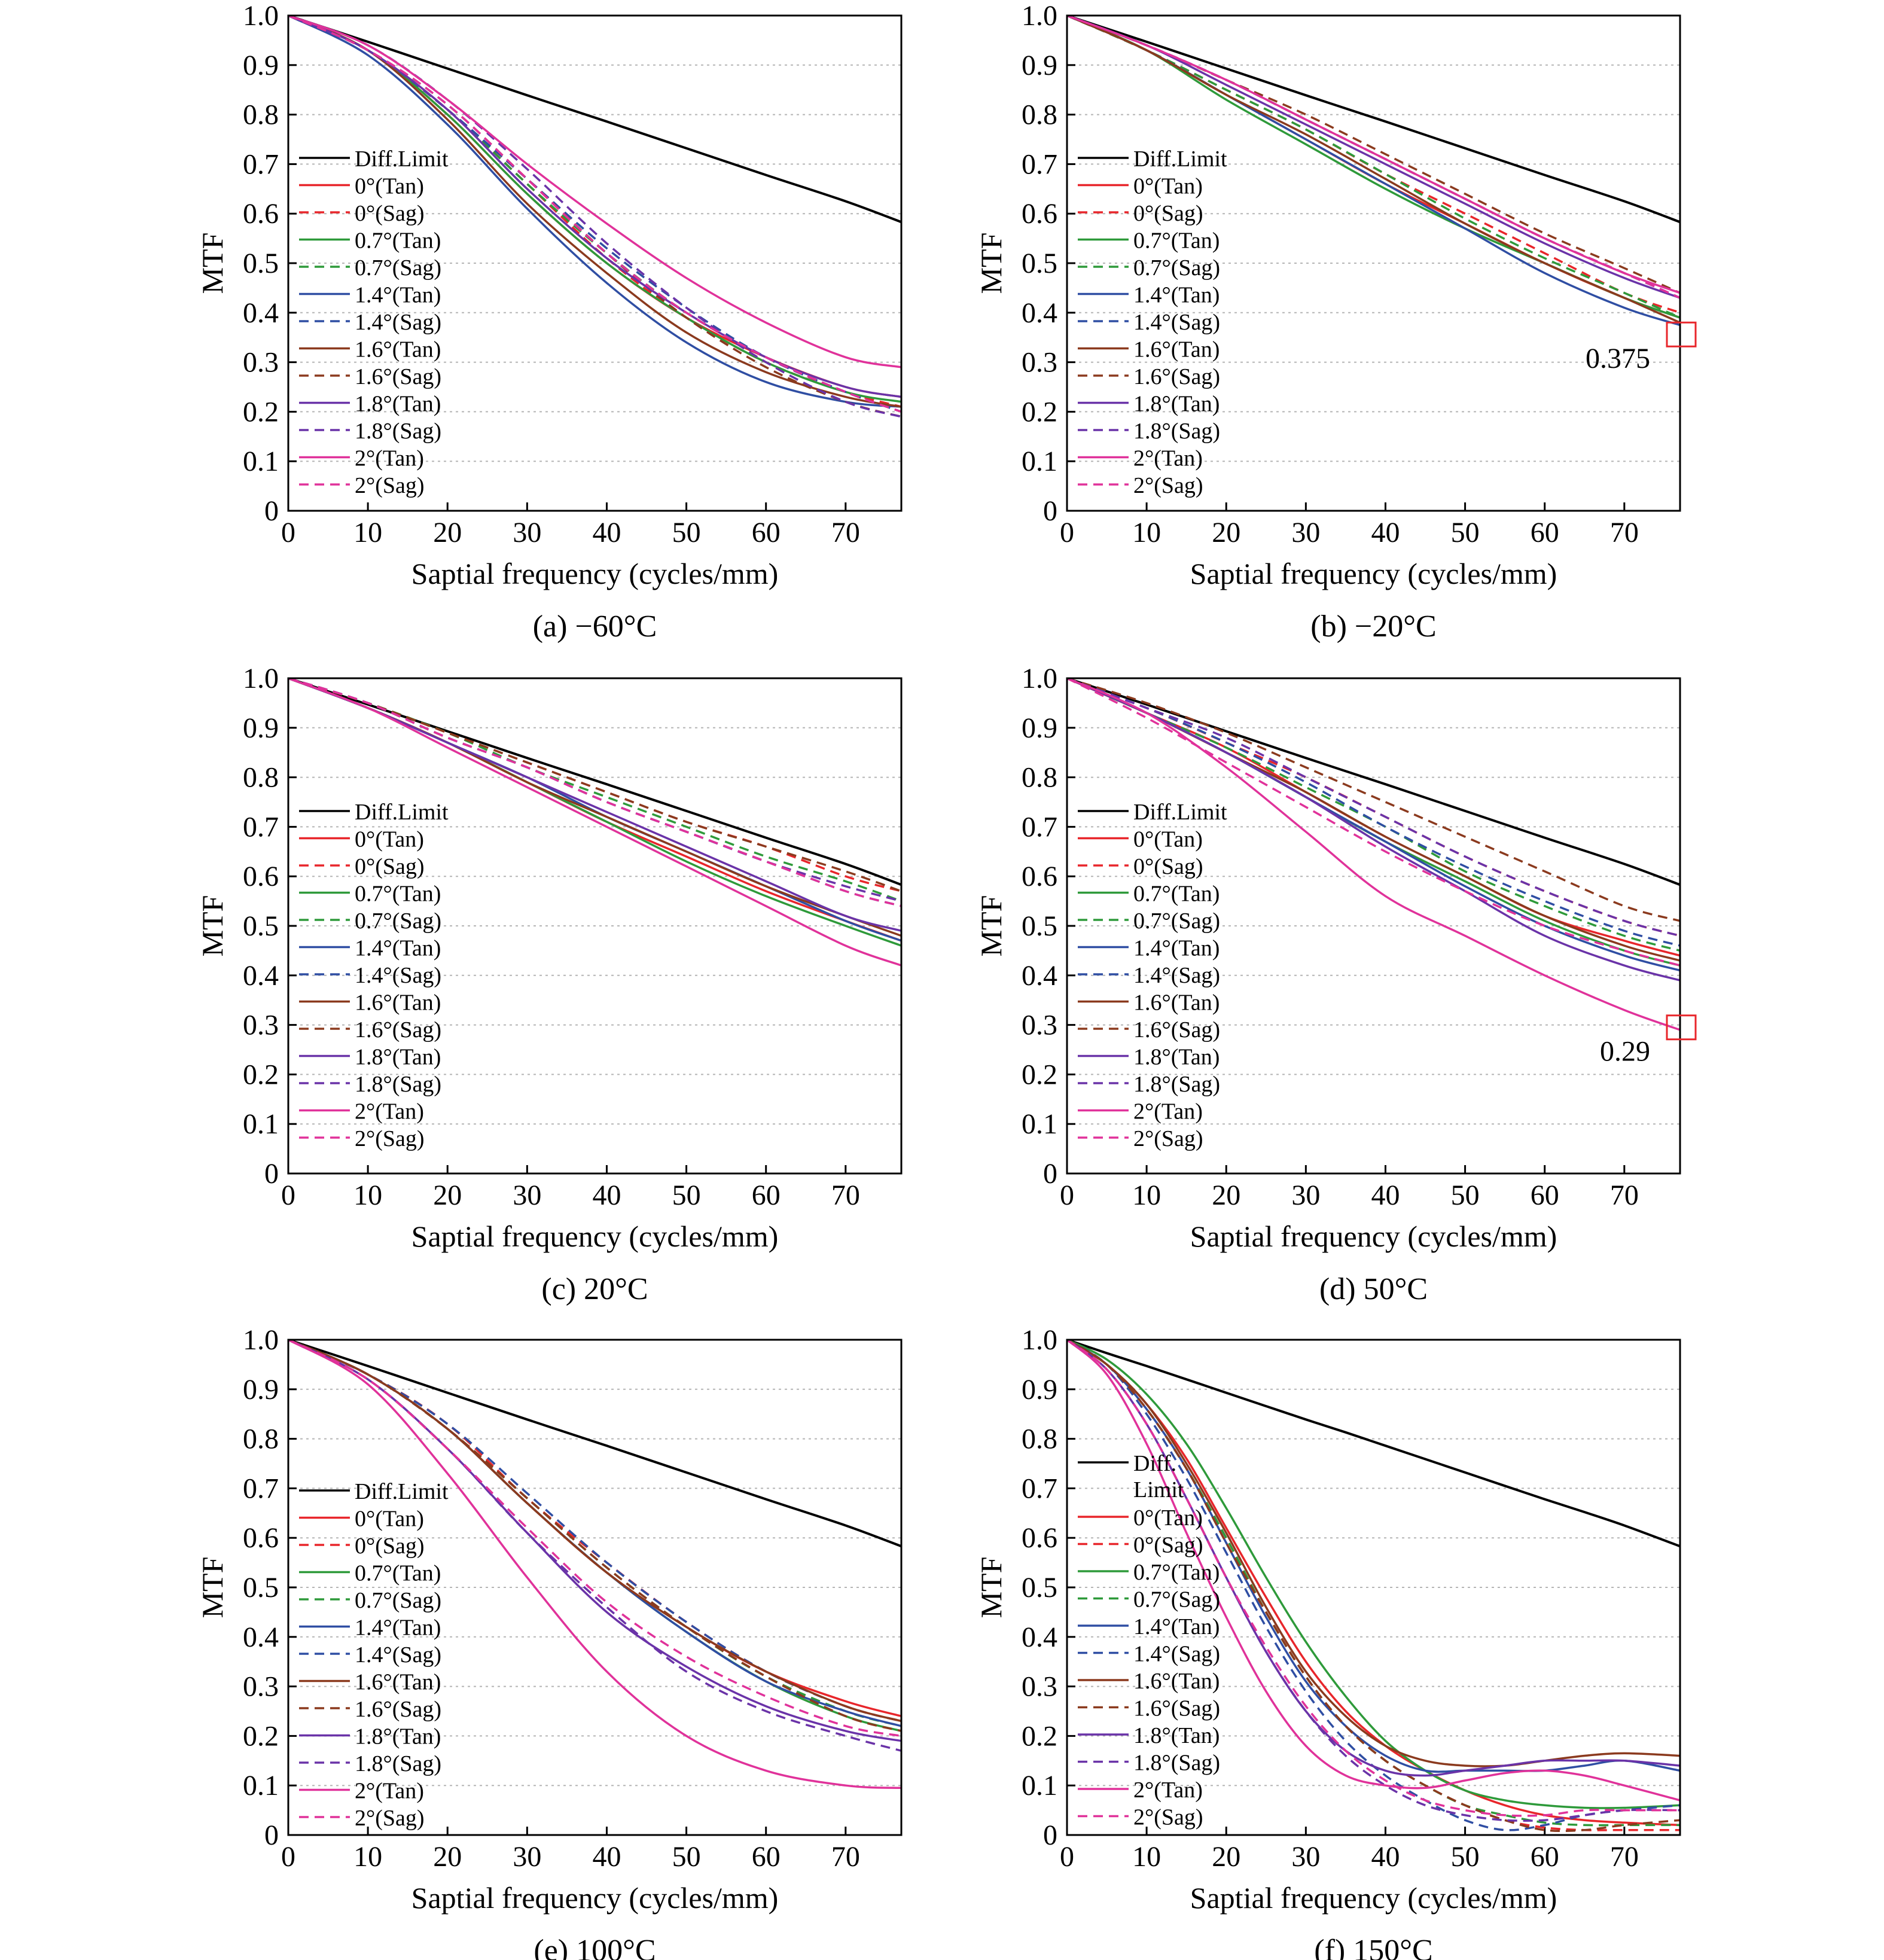 Image resolution: width=1884 pixels, height=1960 pixels. I want to click on y-tick-label: 0.1, so click(261, 1786).